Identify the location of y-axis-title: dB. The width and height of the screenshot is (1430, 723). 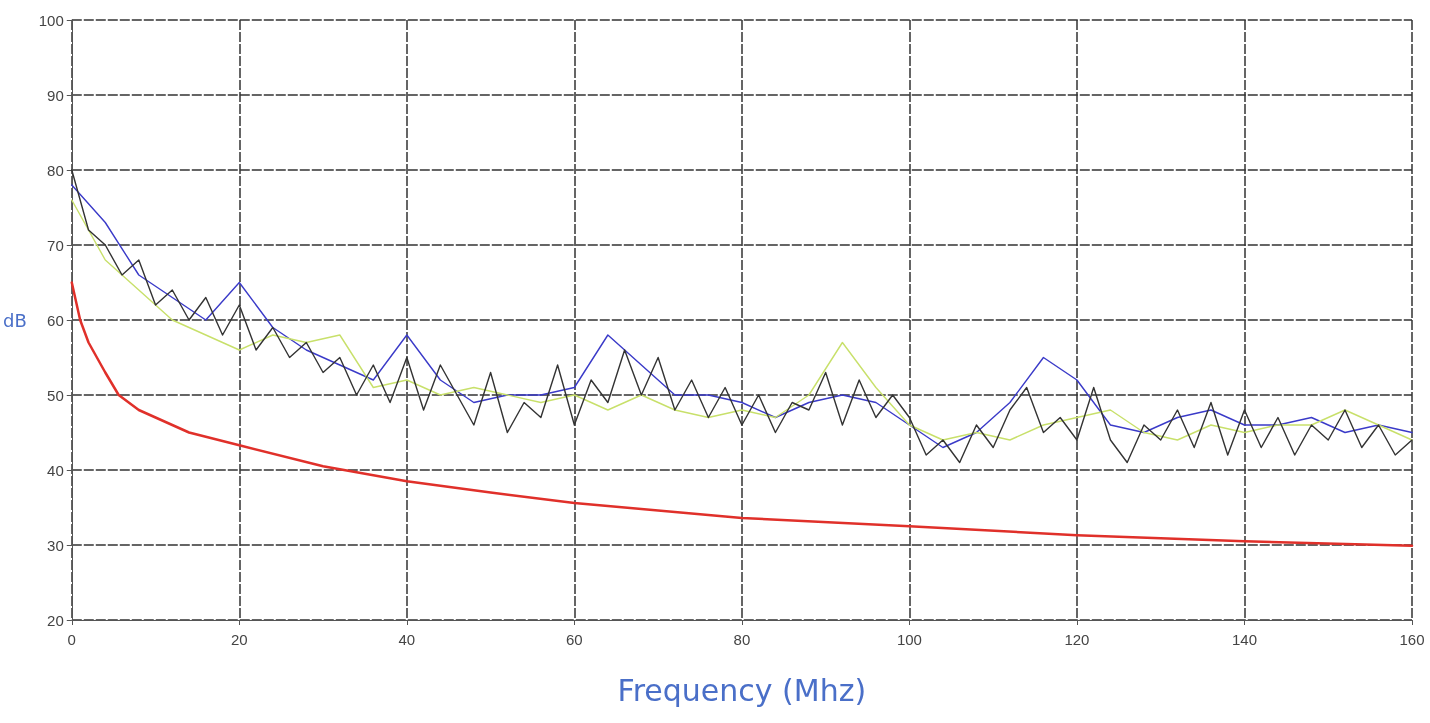
(14, 320).